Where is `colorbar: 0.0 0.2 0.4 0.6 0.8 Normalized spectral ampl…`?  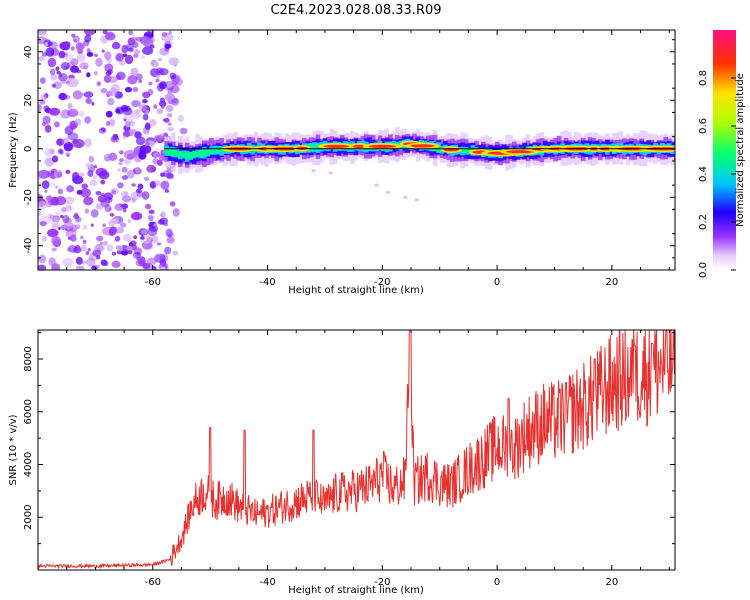 colorbar: 0.0 0.2 0.4 0.6 0.8 Normalized spectral ampl… is located at coordinates (722, 154).